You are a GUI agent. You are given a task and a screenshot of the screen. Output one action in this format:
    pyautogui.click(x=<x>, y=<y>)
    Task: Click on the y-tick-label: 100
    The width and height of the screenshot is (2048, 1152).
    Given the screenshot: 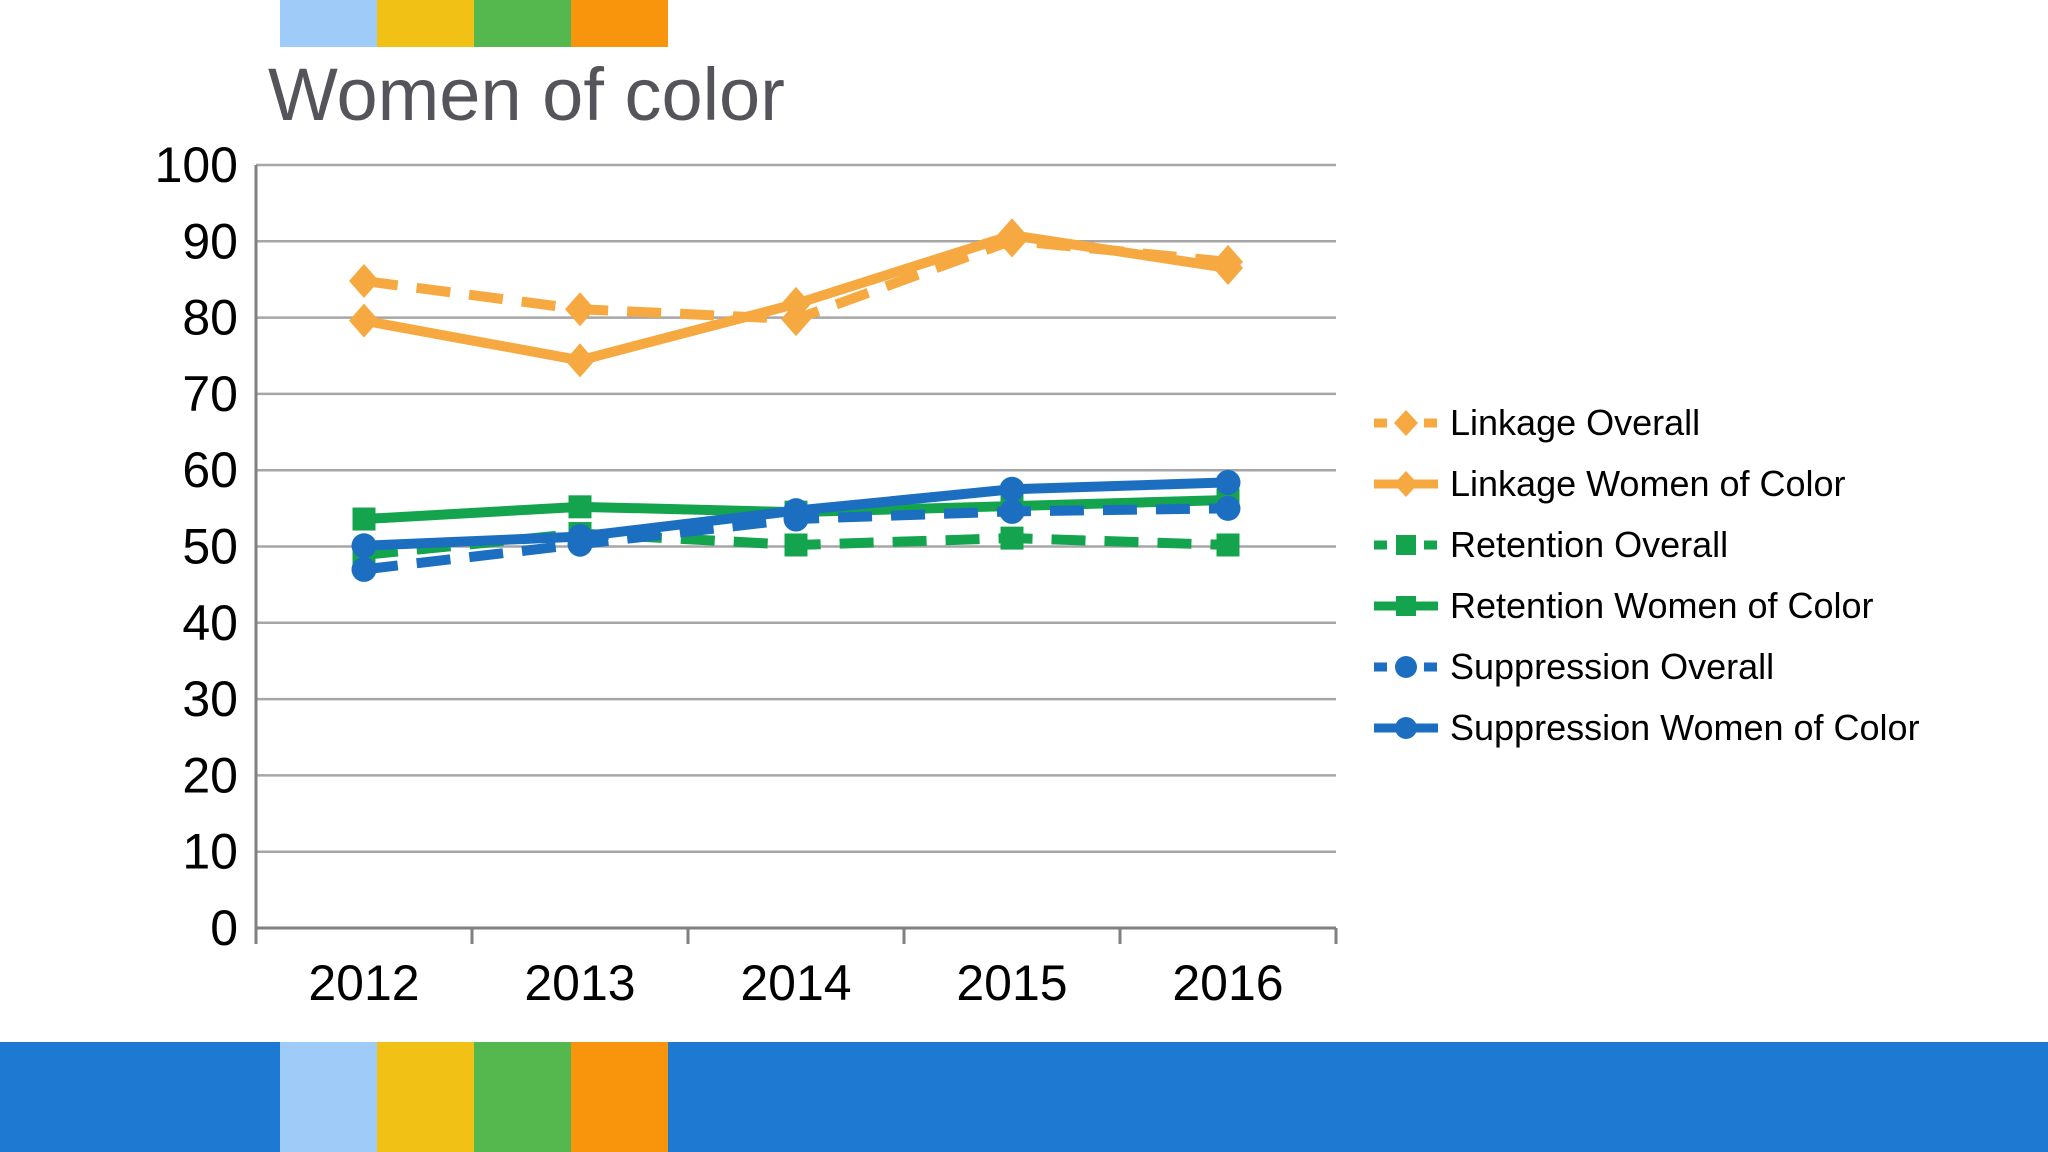 What is the action you would take?
    pyautogui.click(x=196, y=165)
    